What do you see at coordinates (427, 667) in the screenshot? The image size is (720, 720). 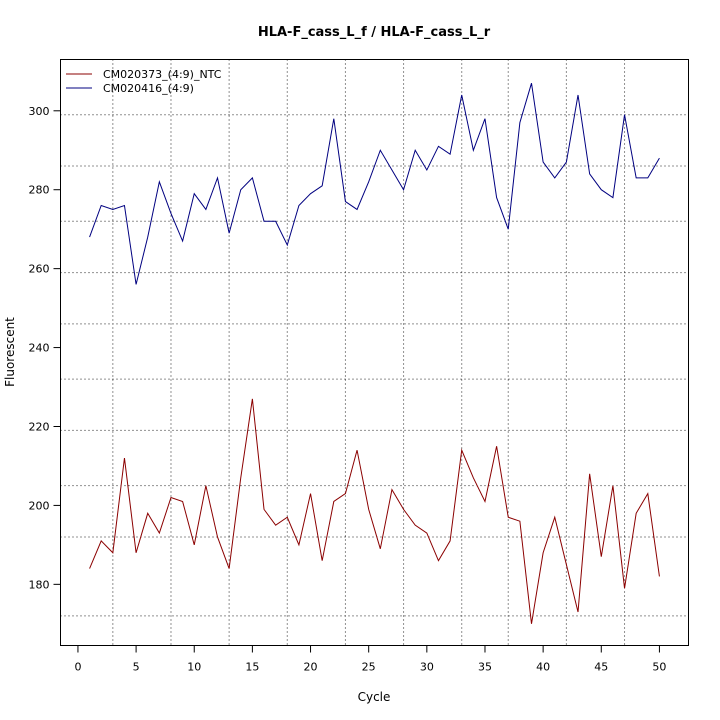 I see `x-tick-label: 30` at bounding box center [427, 667].